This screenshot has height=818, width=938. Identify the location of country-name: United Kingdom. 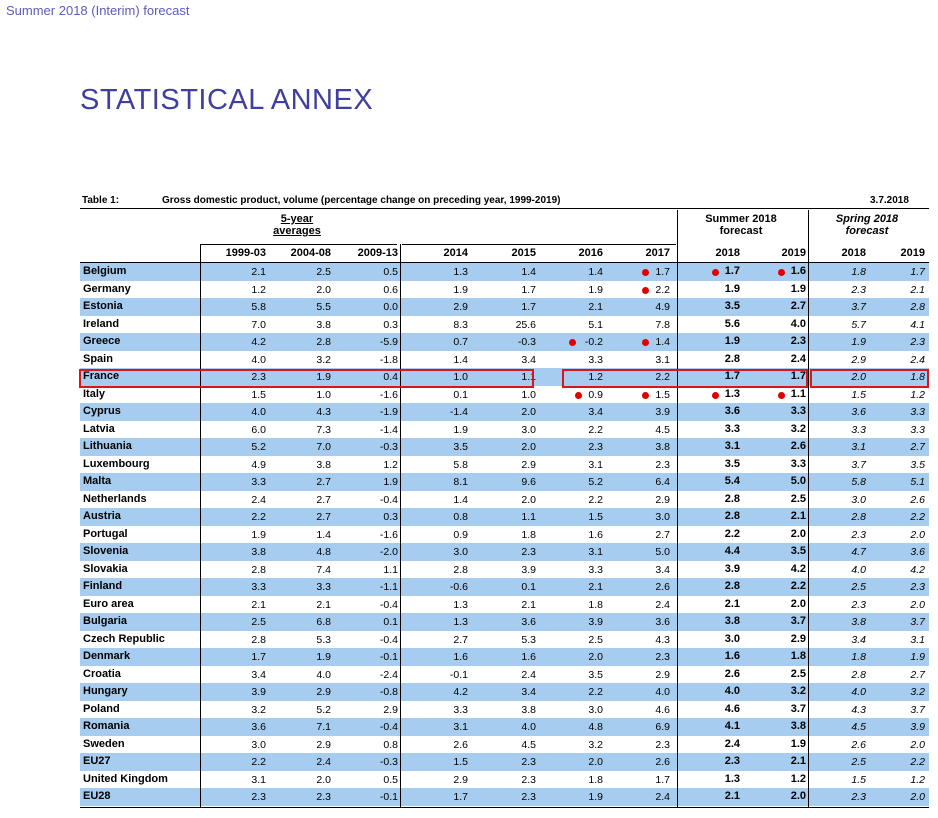
(125, 778).